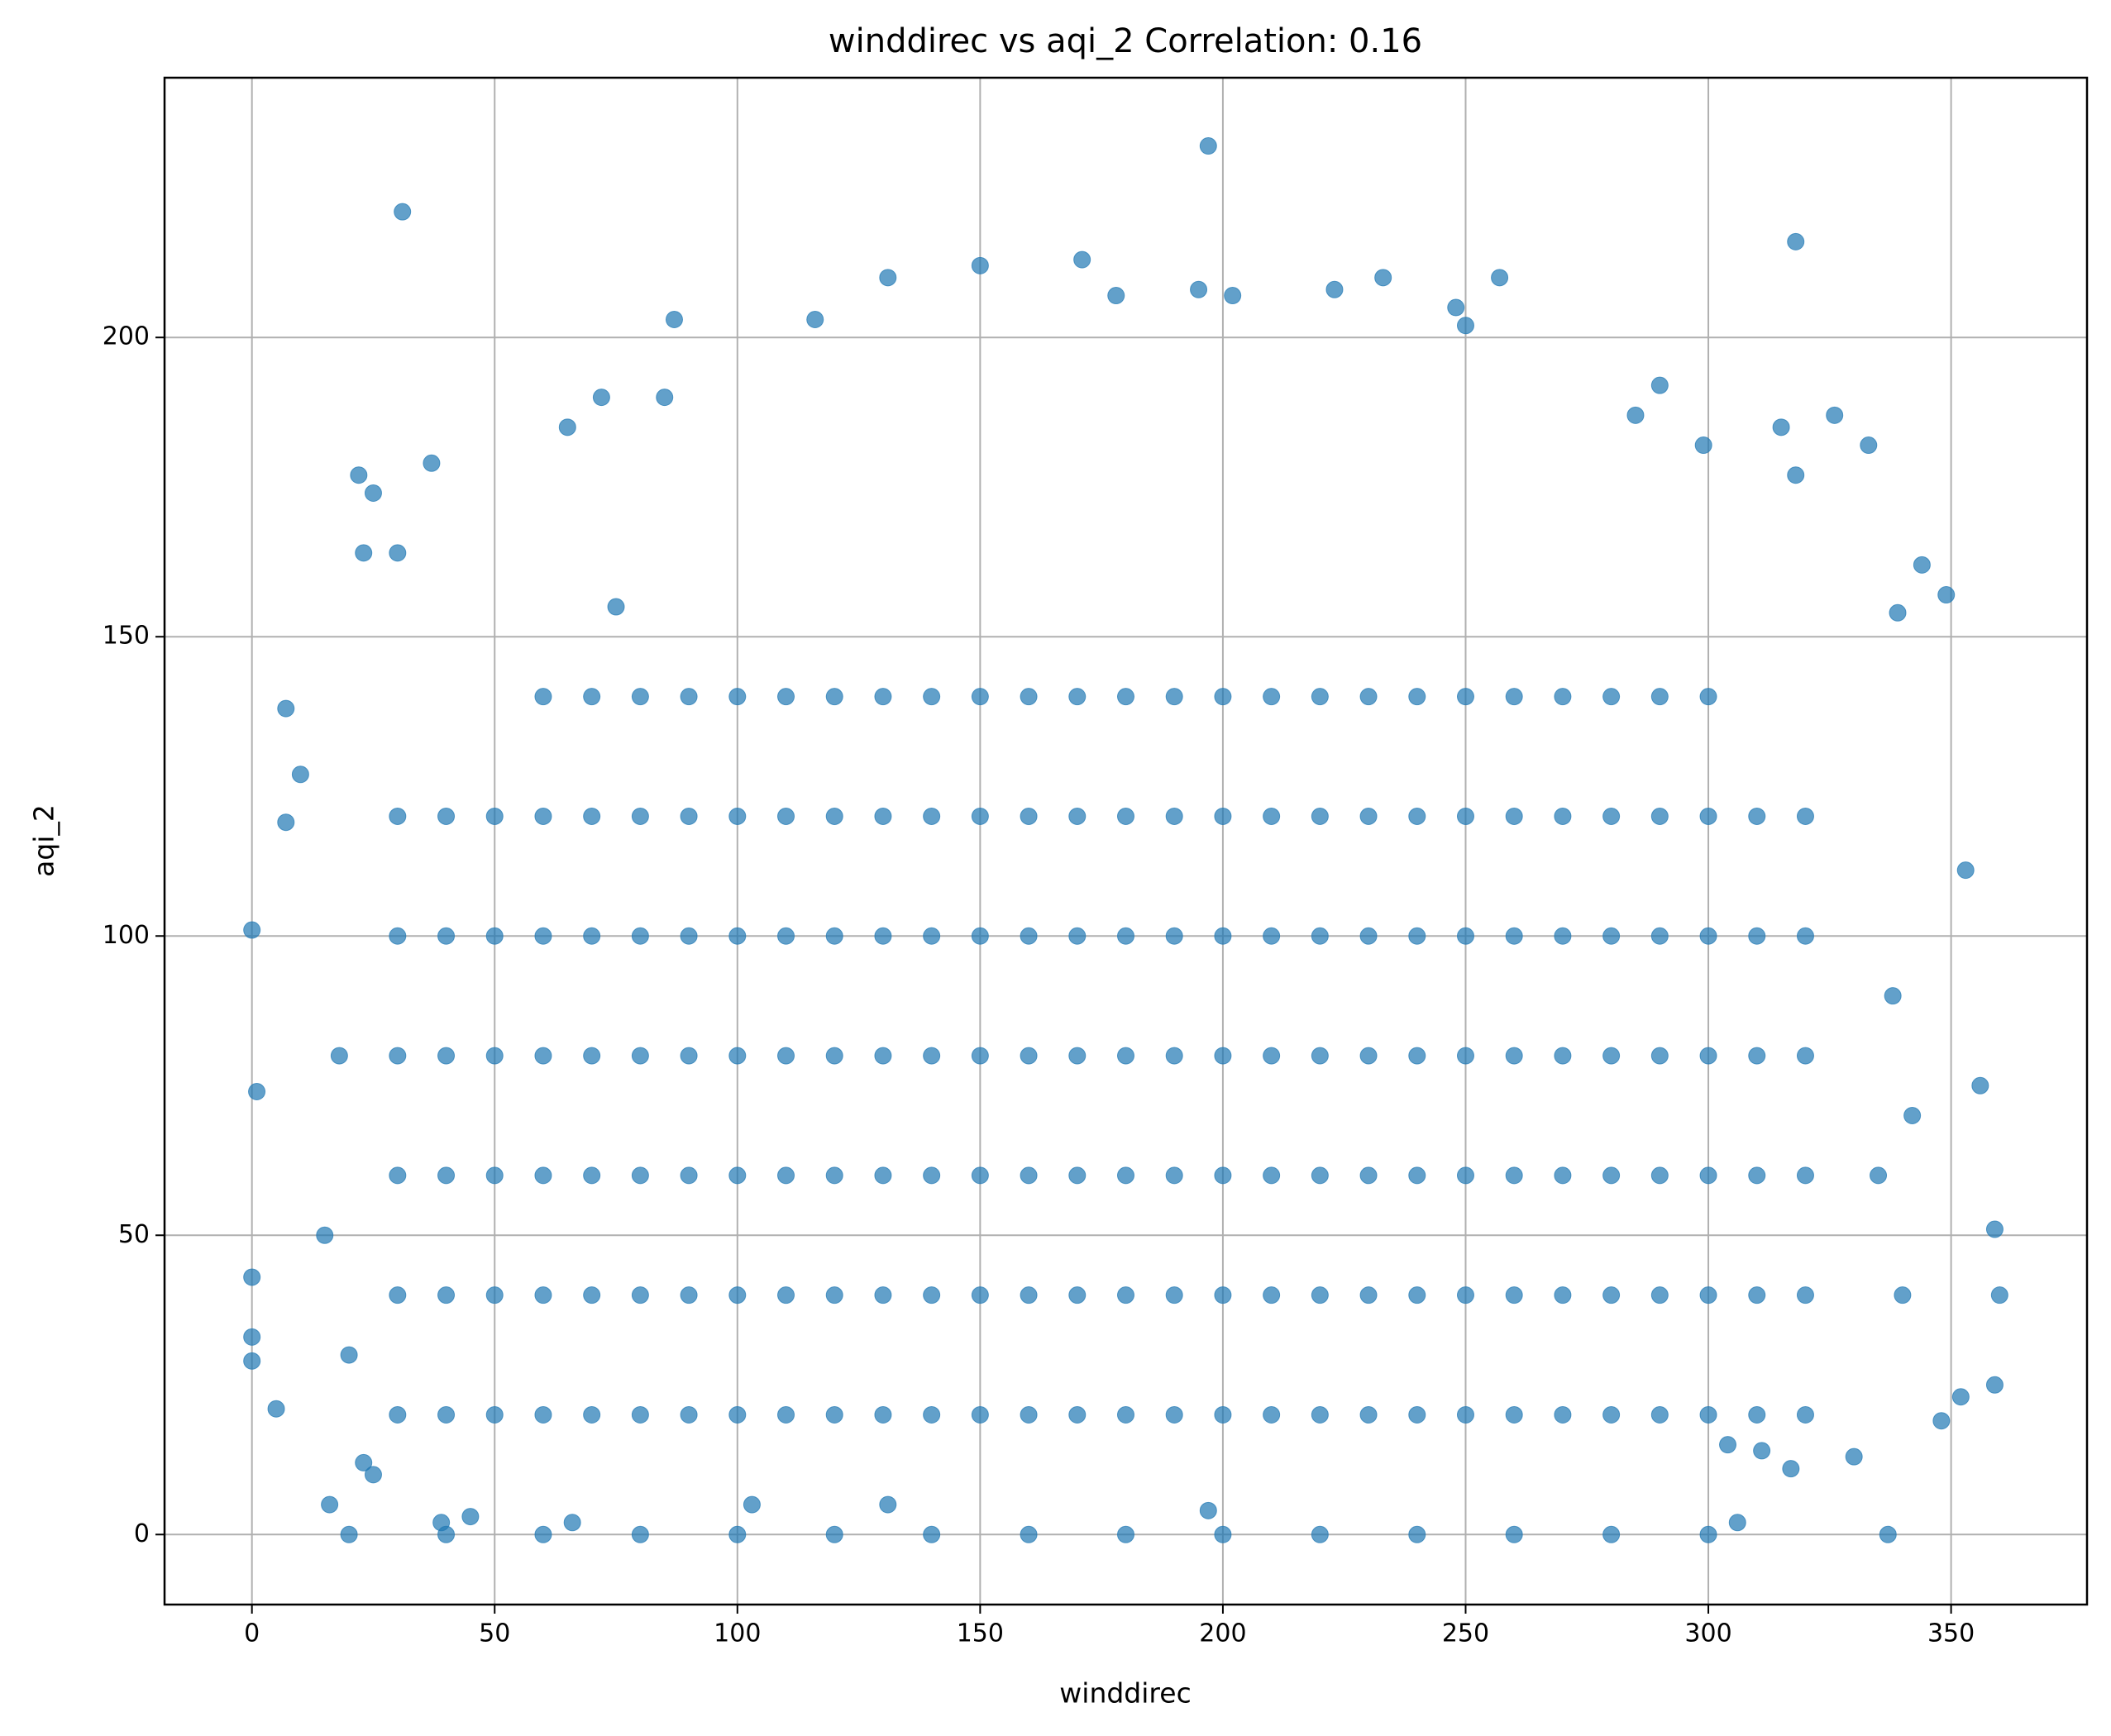 This screenshot has width=2111, height=1736. I want to click on chart-title: winddirec vs aqi_2 Correlation: 0.16, so click(1125, 41).